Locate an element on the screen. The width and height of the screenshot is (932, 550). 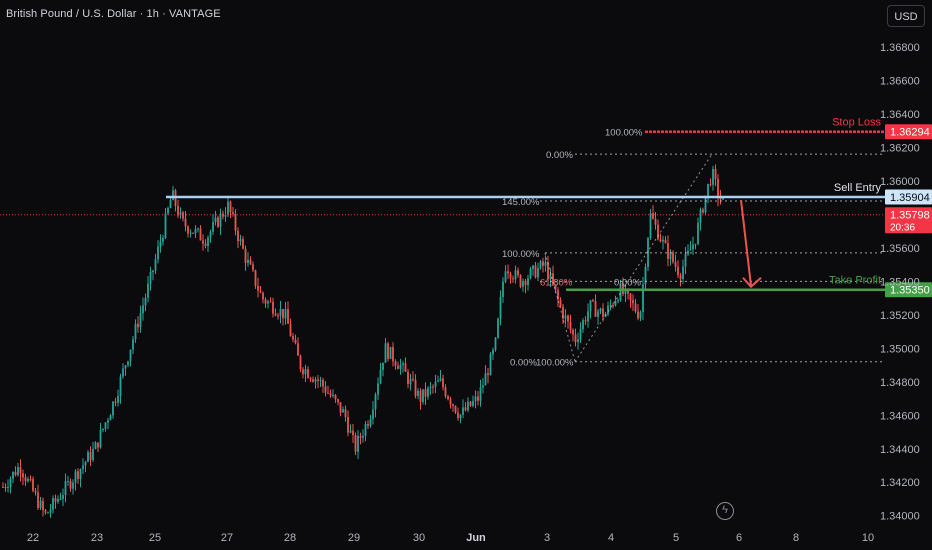
current-price-badge is located at coordinates (908, 220).